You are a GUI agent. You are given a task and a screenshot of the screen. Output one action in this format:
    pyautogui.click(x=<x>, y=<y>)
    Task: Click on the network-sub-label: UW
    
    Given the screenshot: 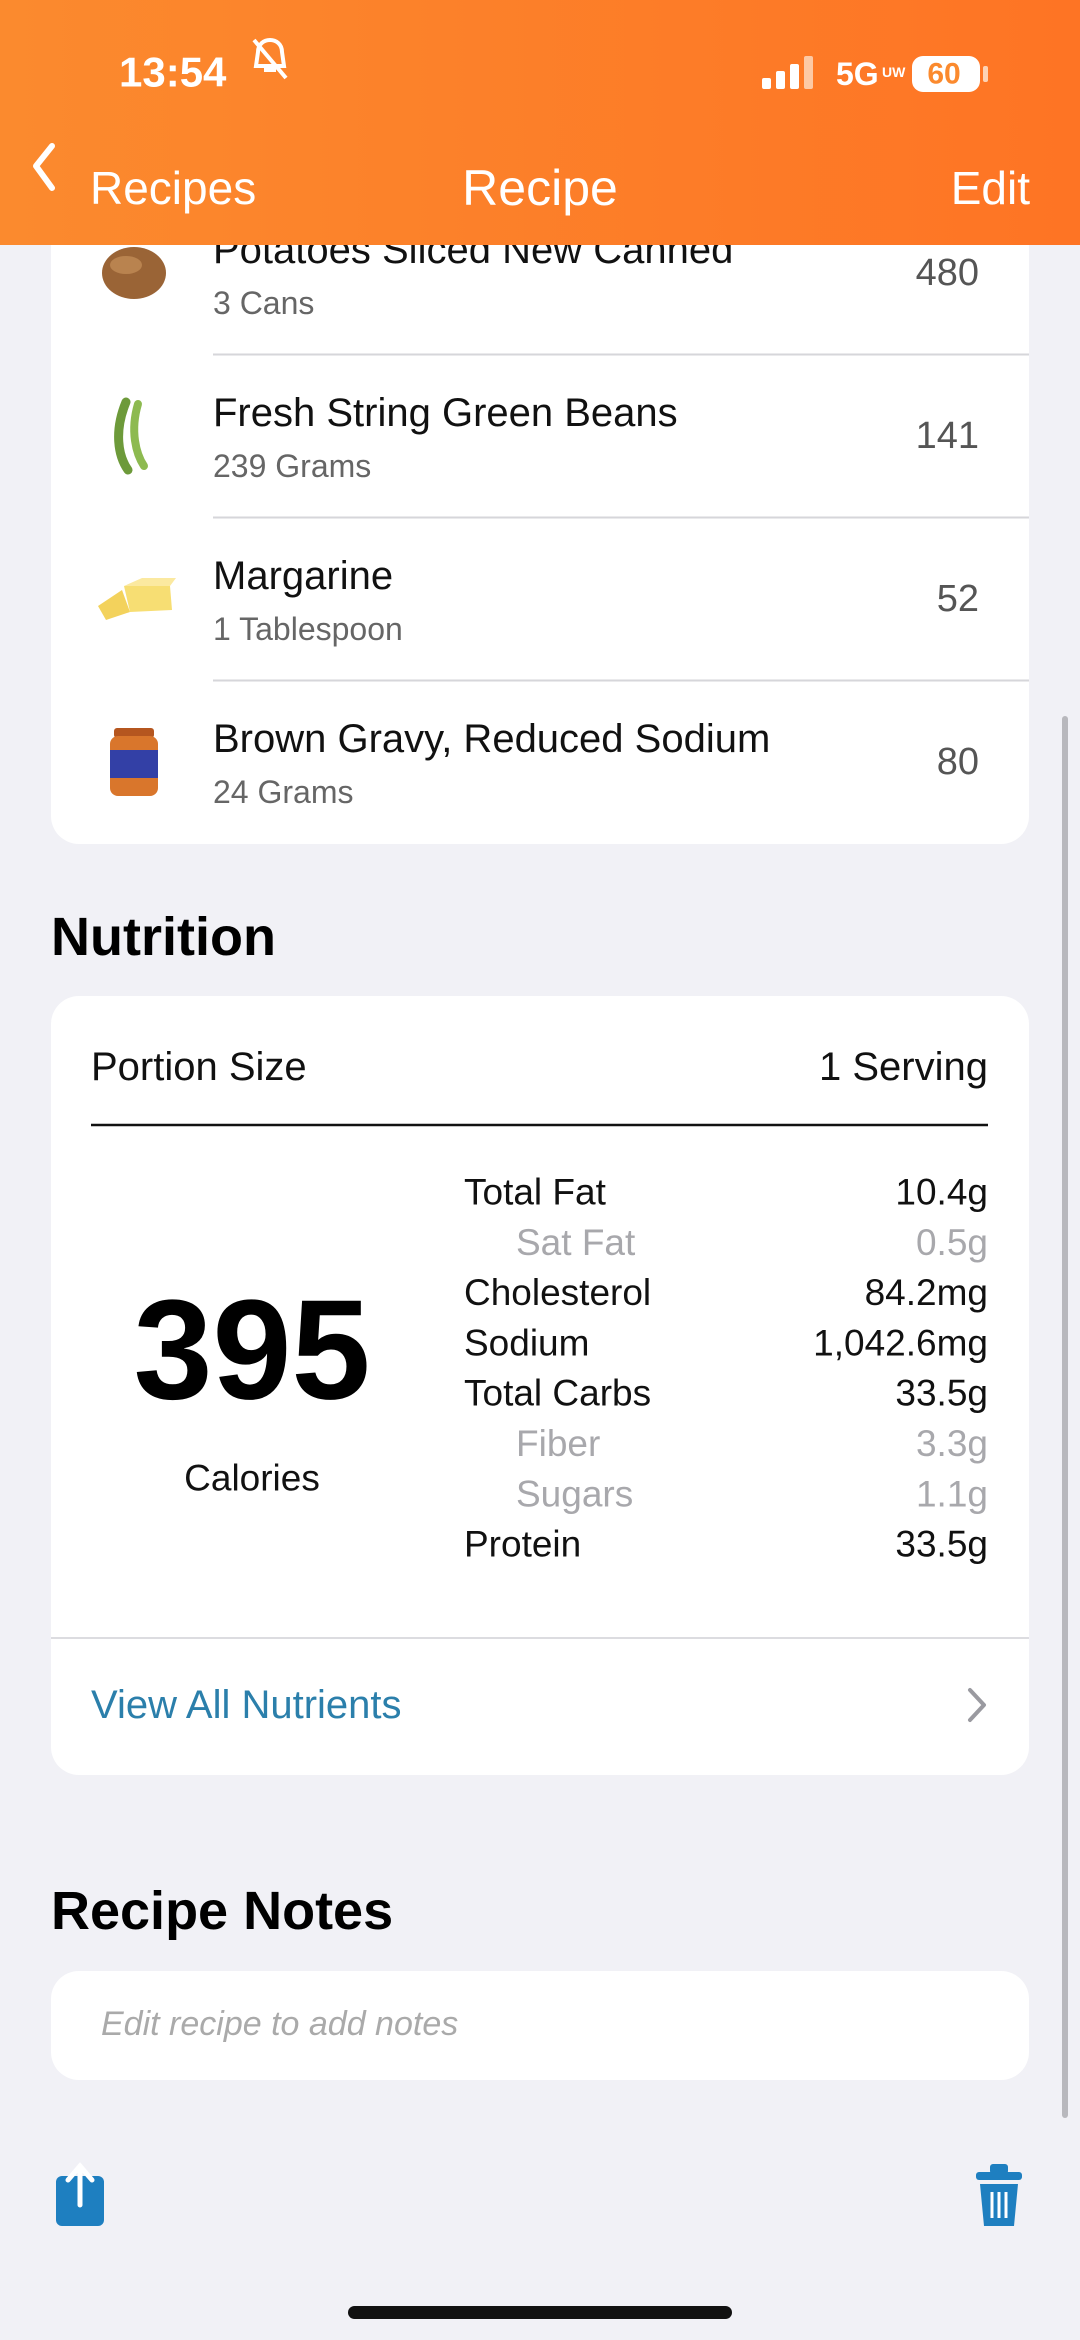 What is the action you would take?
    pyautogui.click(x=894, y=72)
    